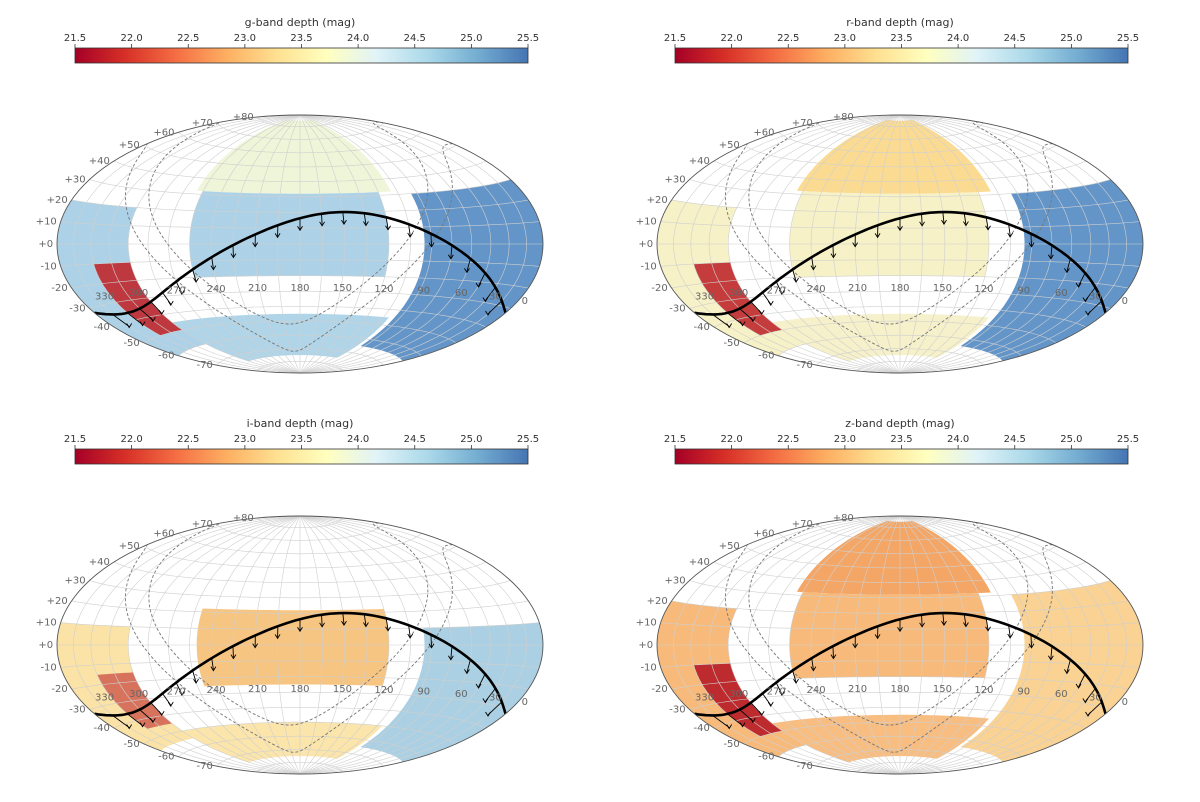  I want to click on dec-label: +30, so click(674, 180).